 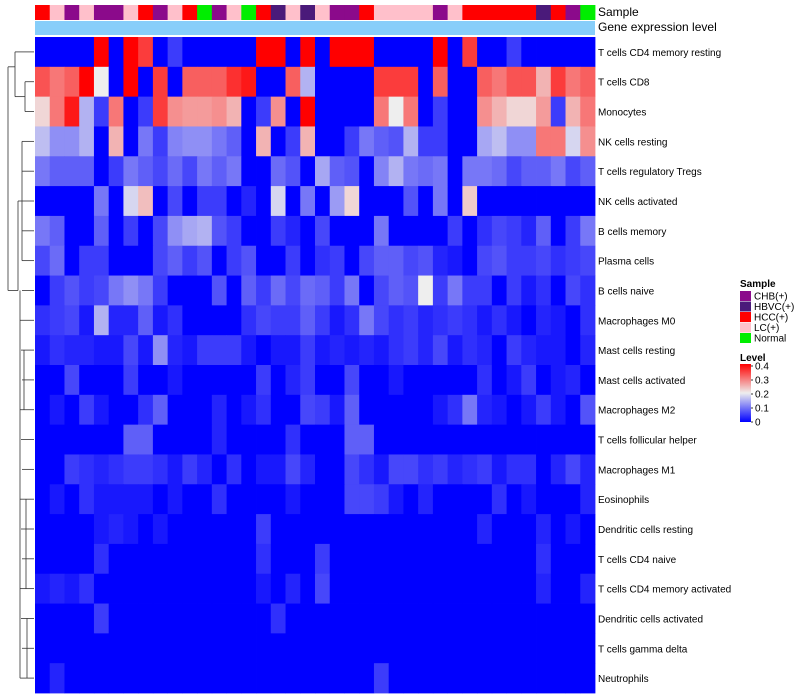 I want to click on heatmap-cell-r16-c25, so click(x=411, y=529).